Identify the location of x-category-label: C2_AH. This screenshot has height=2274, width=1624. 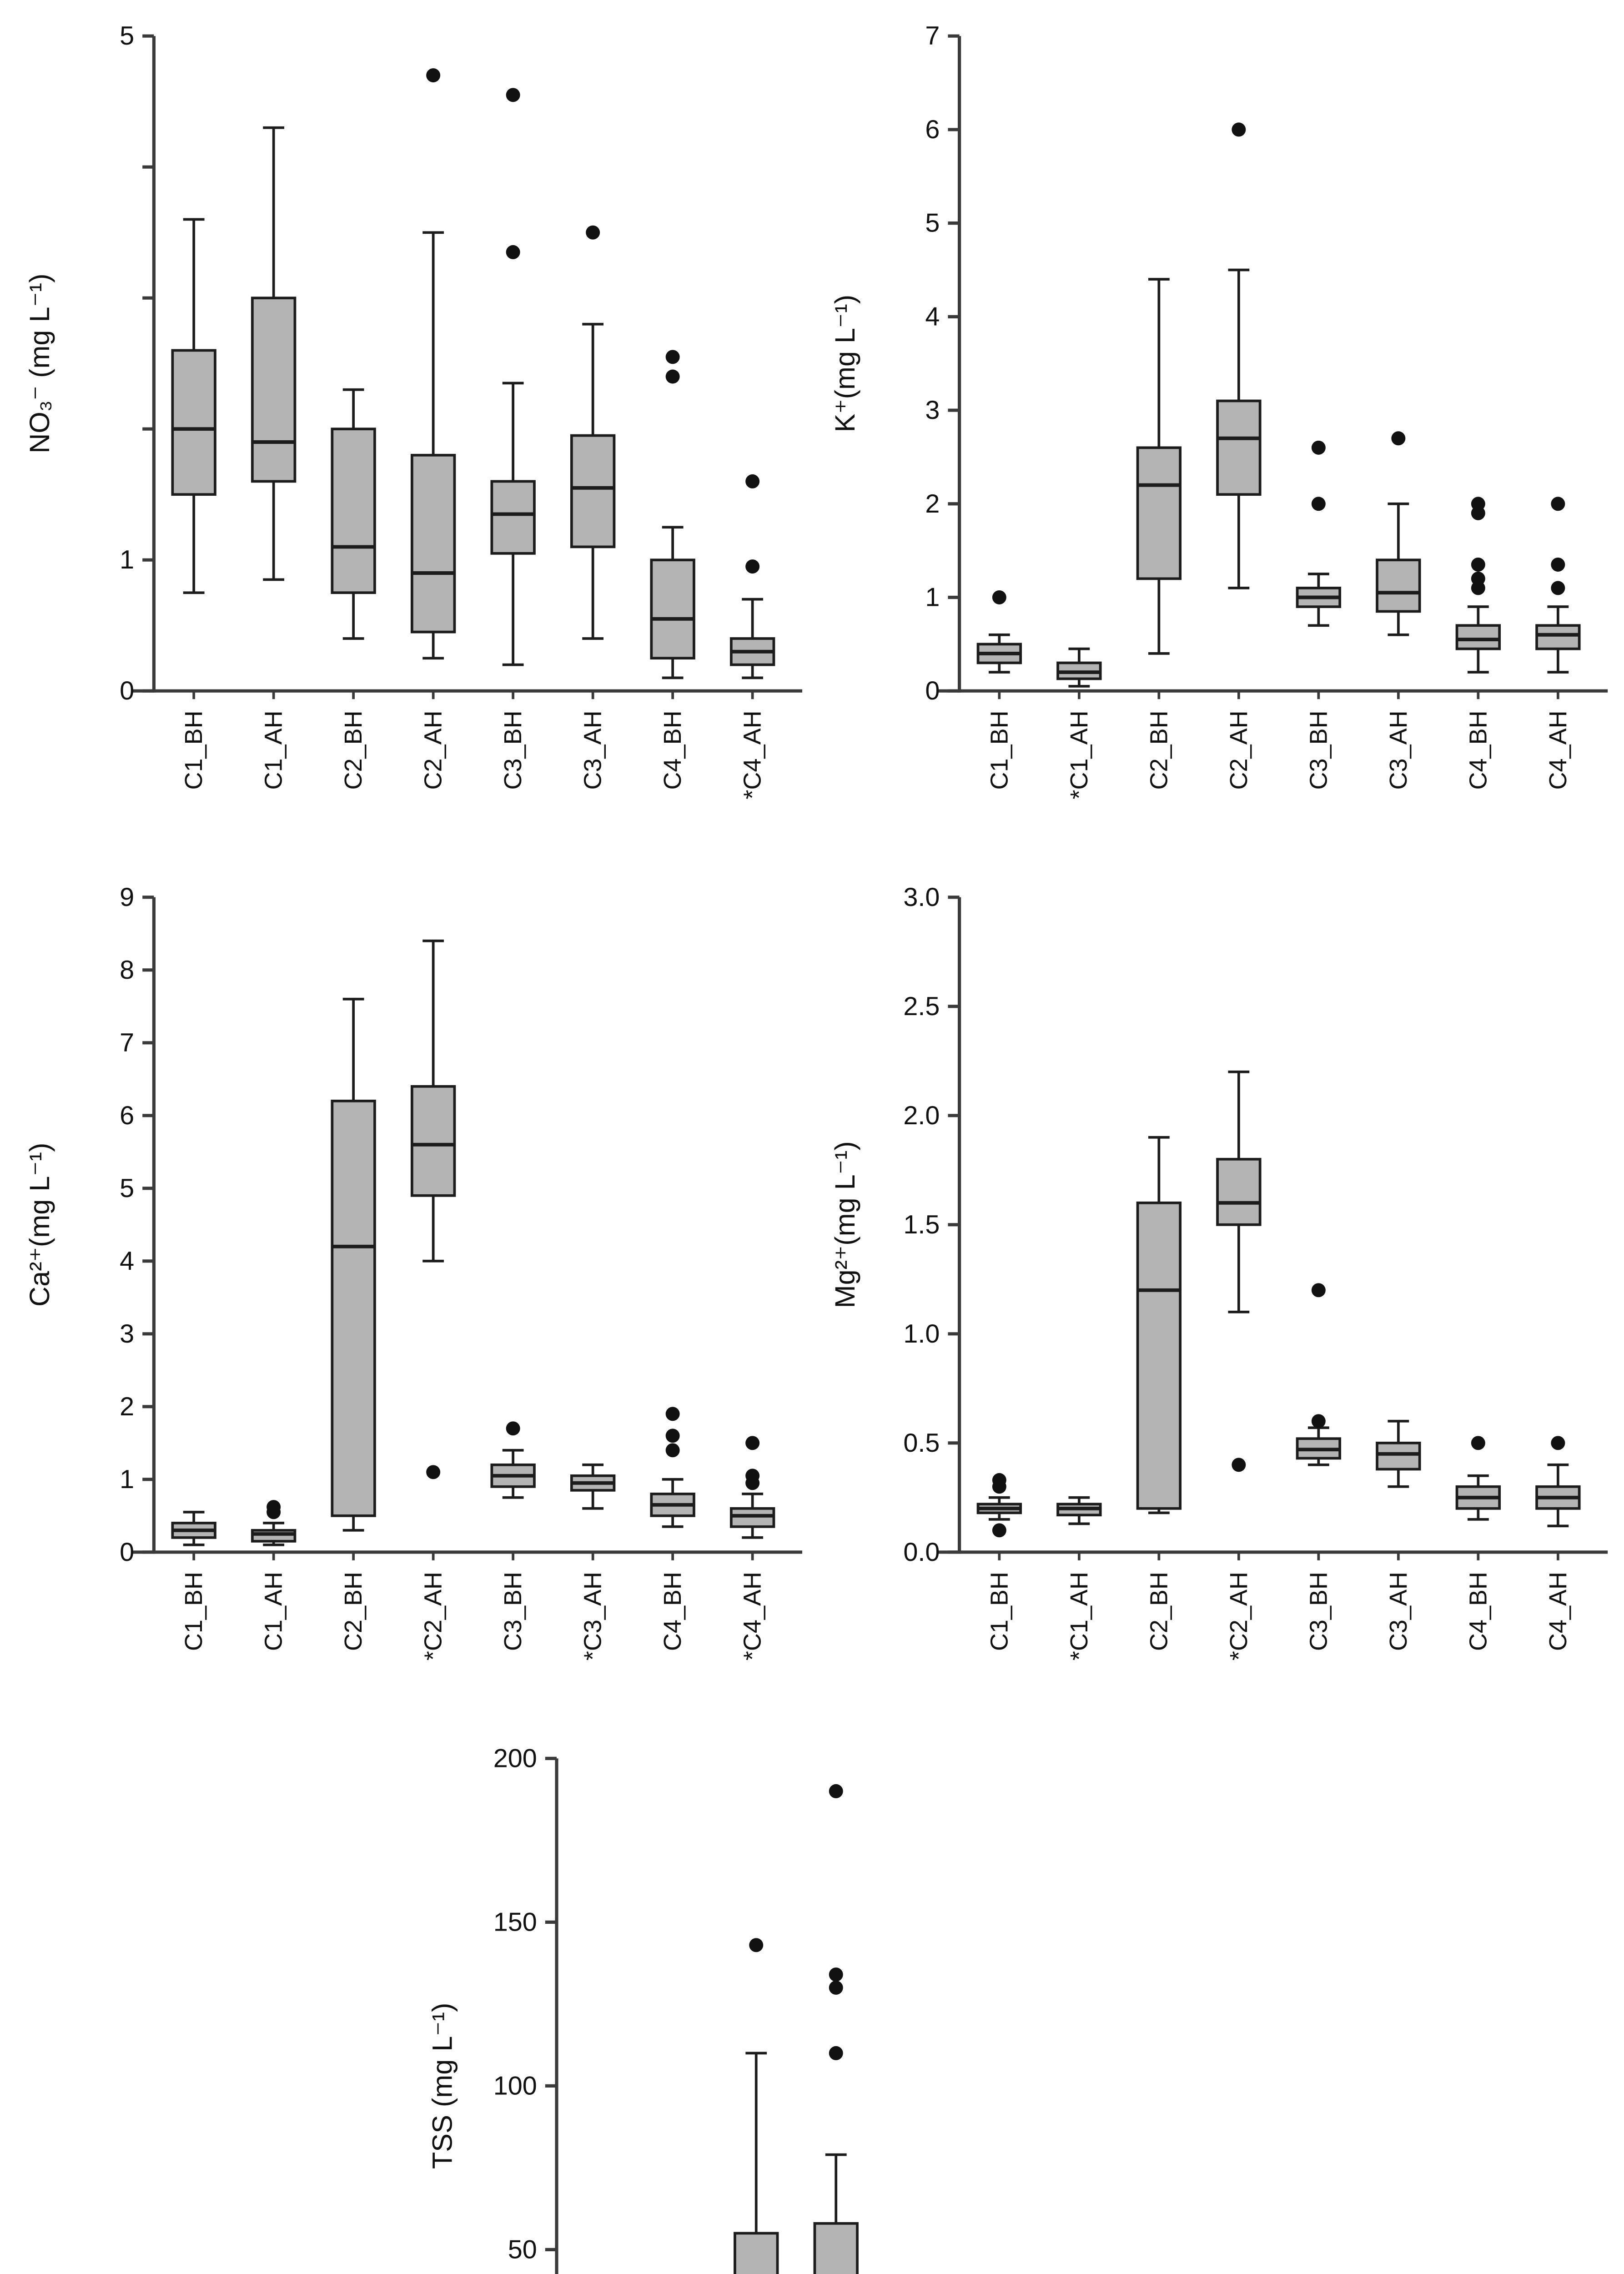
(1238, 750).